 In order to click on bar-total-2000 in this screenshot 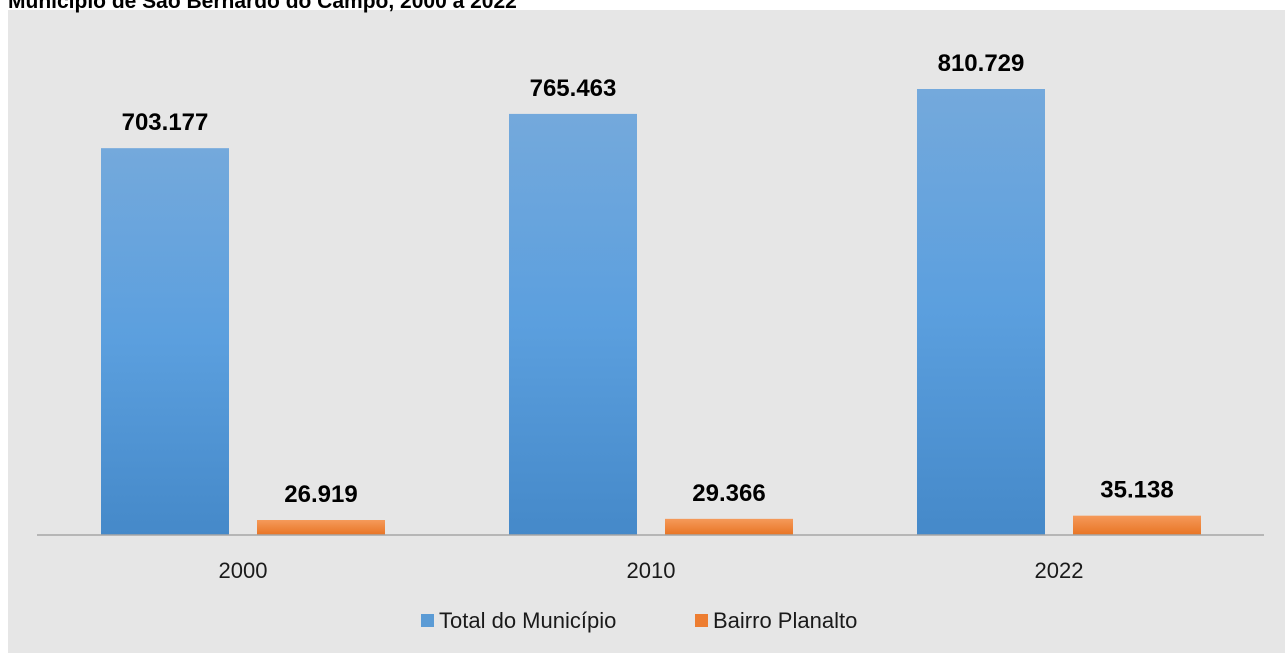, I will do `click(165, 341)`.